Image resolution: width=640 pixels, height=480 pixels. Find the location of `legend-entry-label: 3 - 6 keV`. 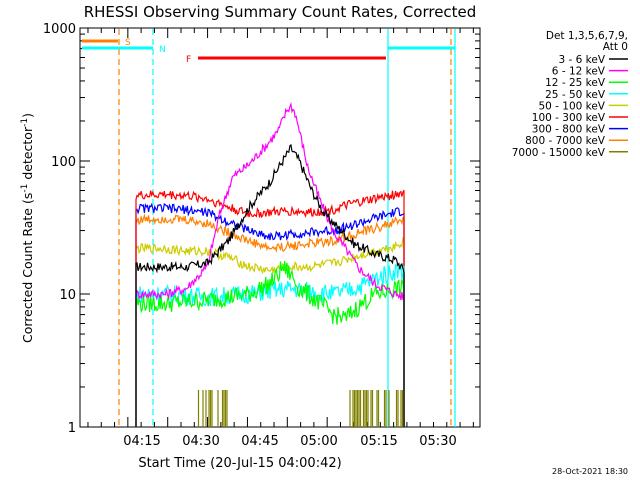

legend-entry-label: 3 - 6 keV is located at coordinates (581, 60).